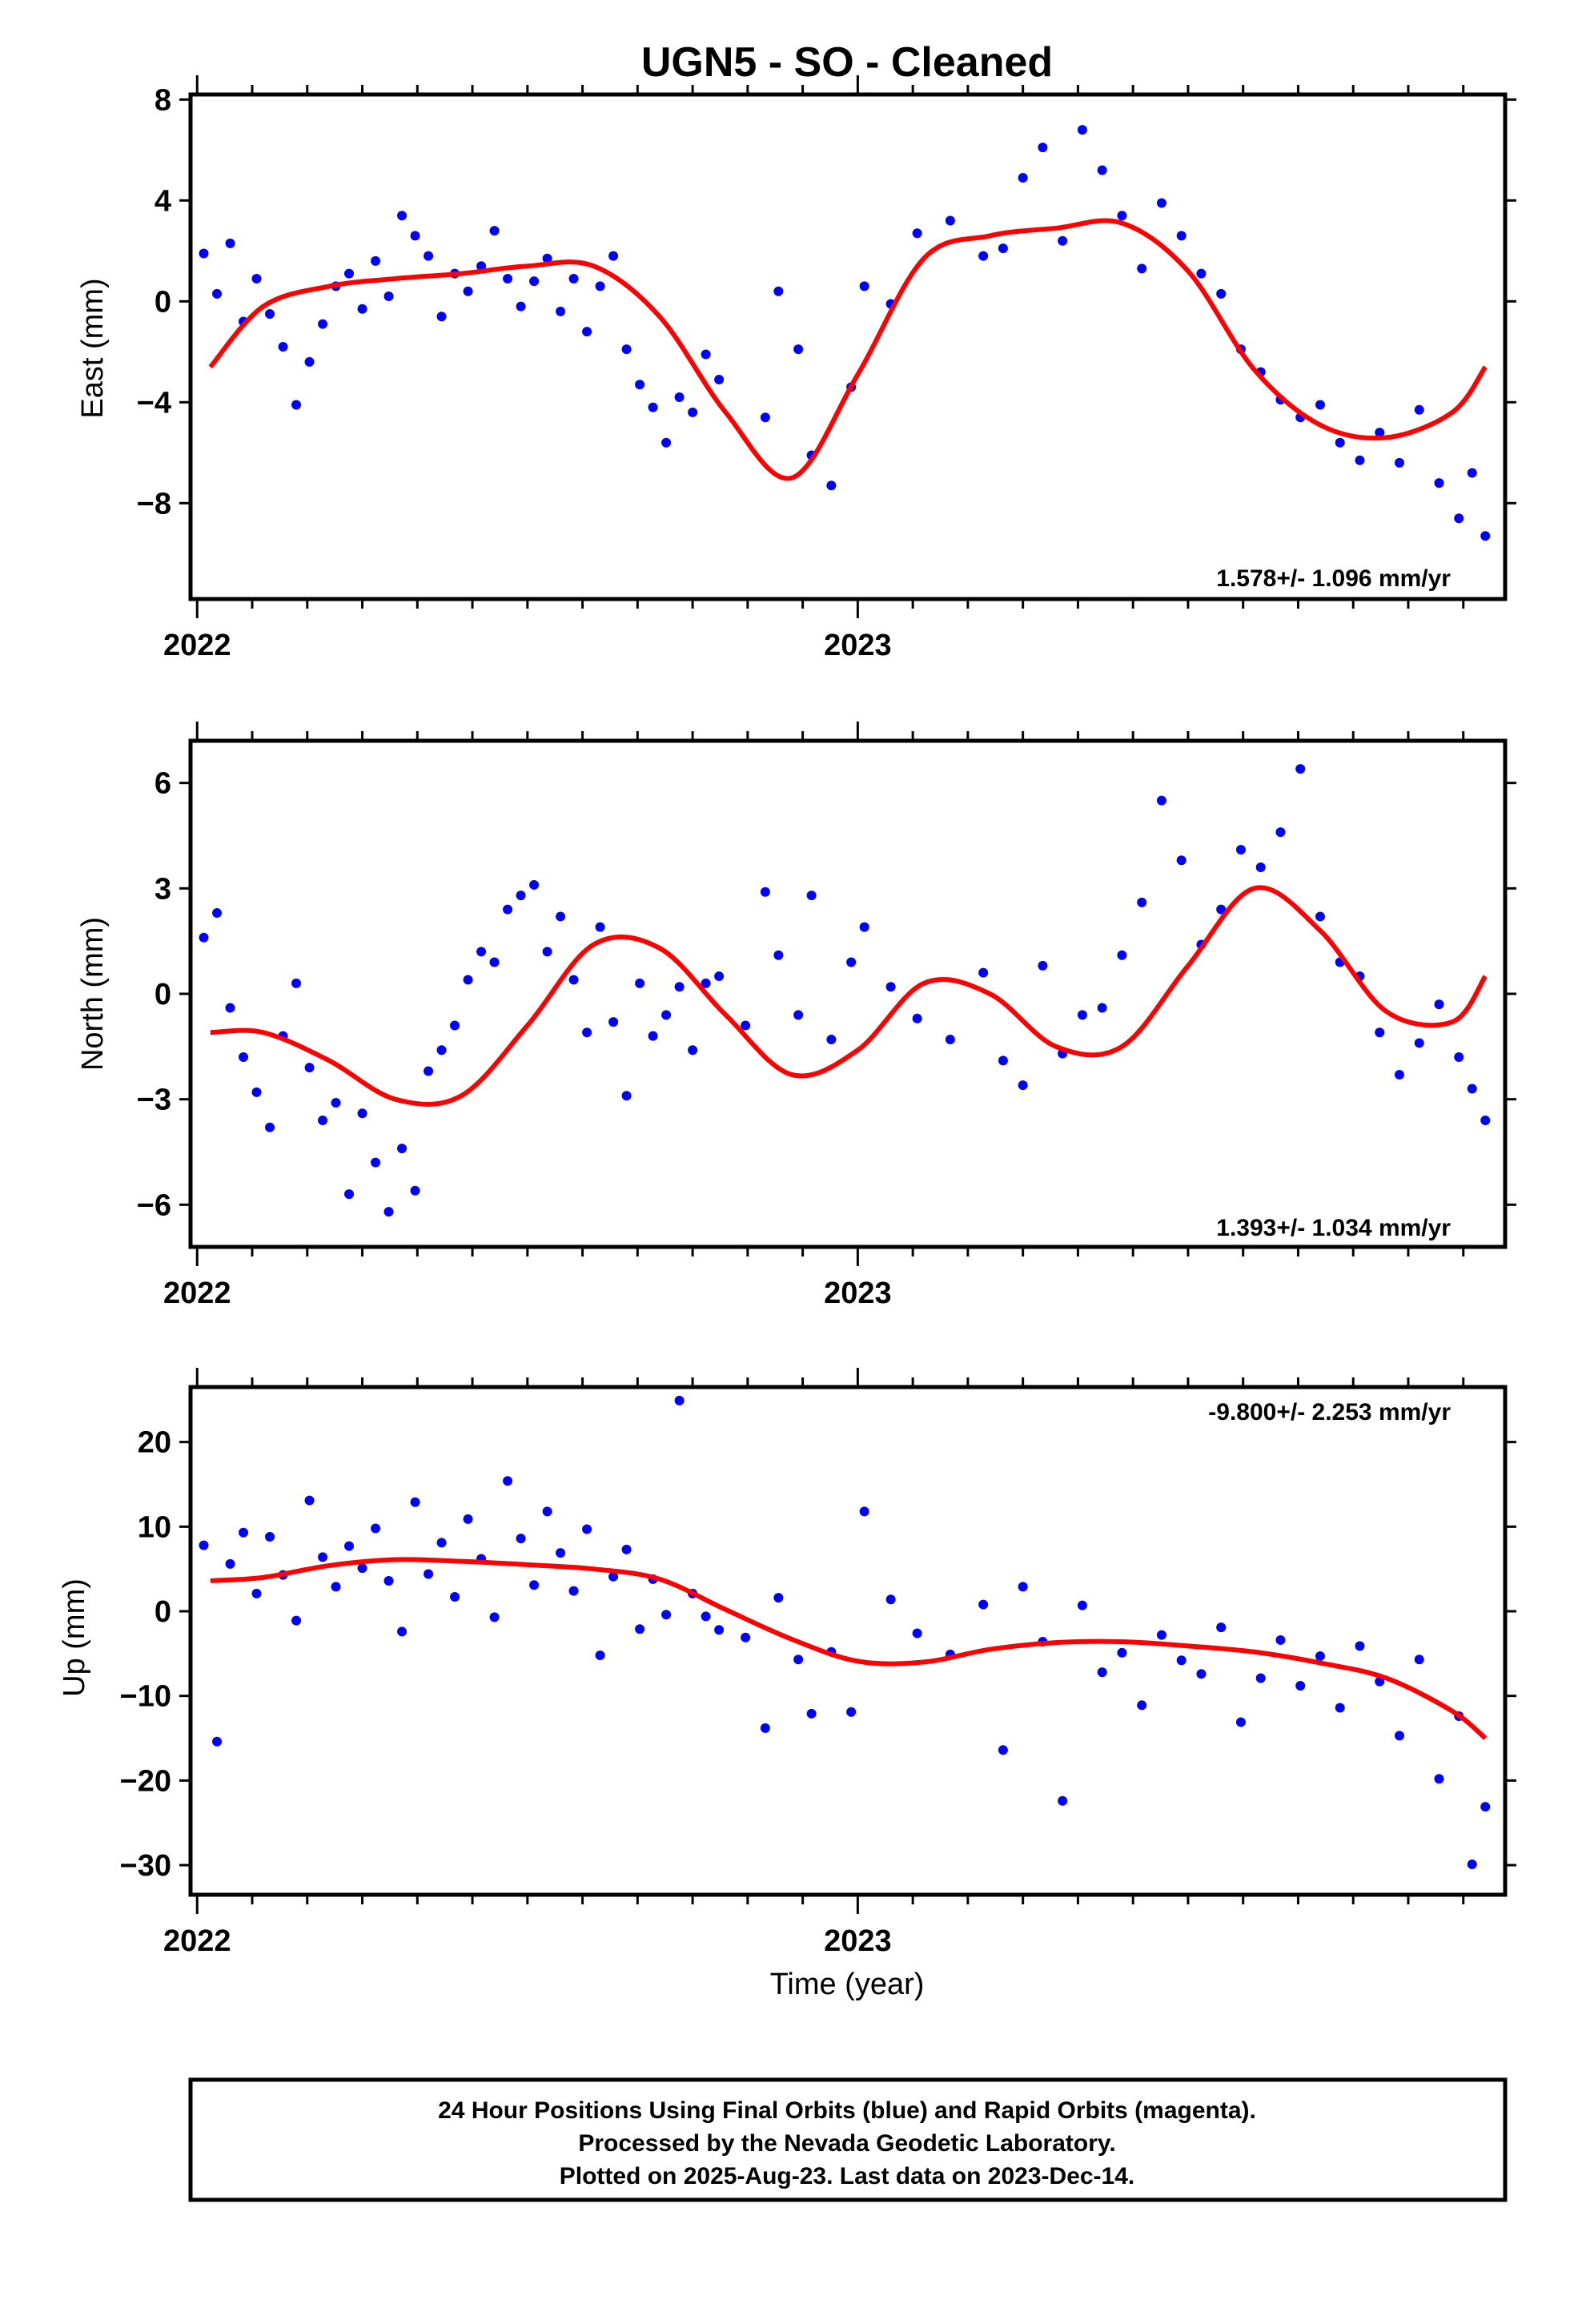 The image size is (1582, 2324). I want to click on east-ytick-label: −8, so click(154, 504).